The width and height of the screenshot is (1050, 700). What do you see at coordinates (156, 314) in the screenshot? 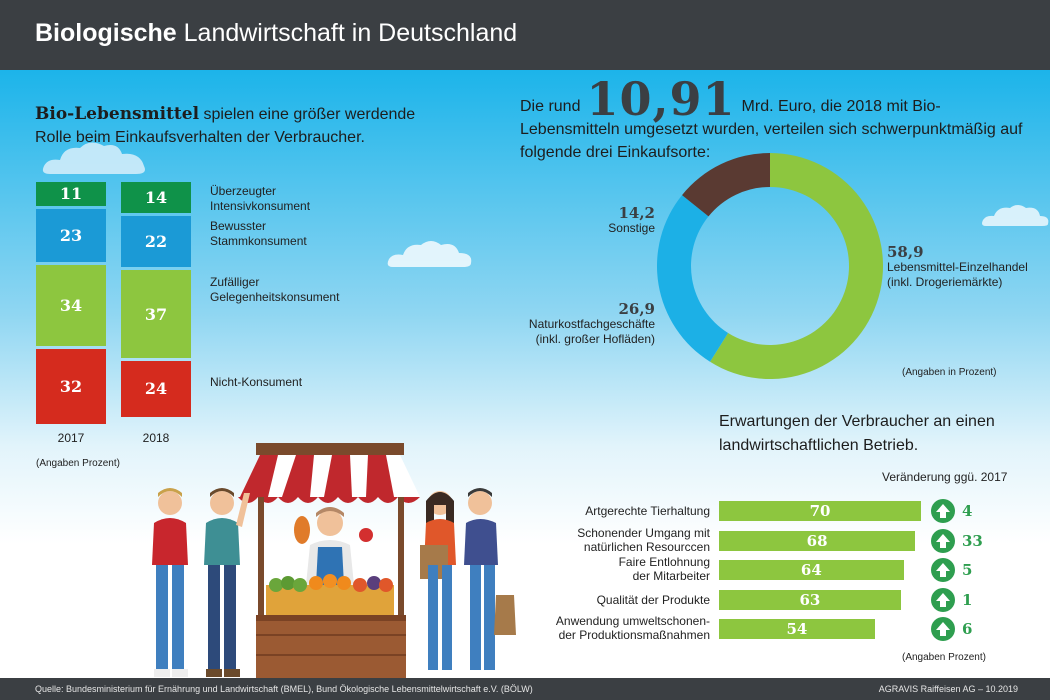
I see `stacked-bar-segment: 37` at bounding box center [156, 314].